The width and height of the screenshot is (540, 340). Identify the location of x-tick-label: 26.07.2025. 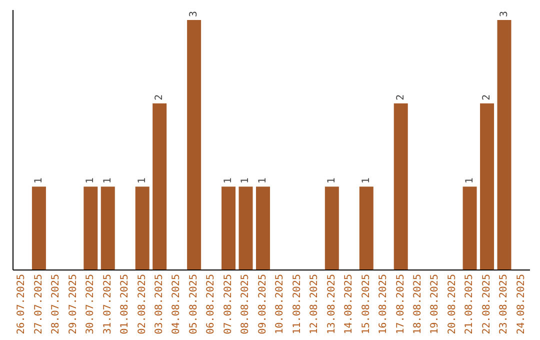
(22, 304).